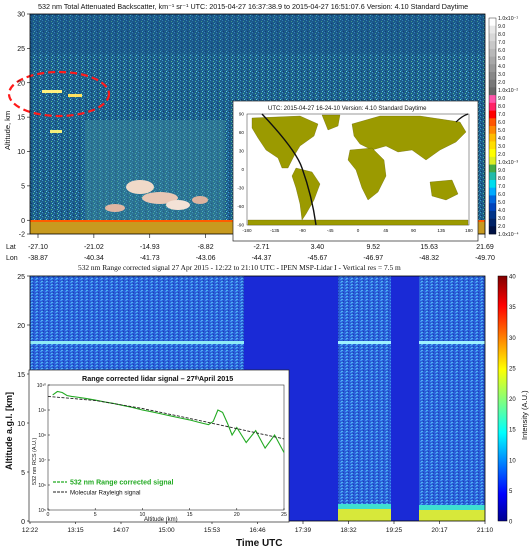 The image size is (532, 550). Describe the element at coordinates (94, 247) in the screenshot. I see `lat-tick-label: -21.02` at that location.